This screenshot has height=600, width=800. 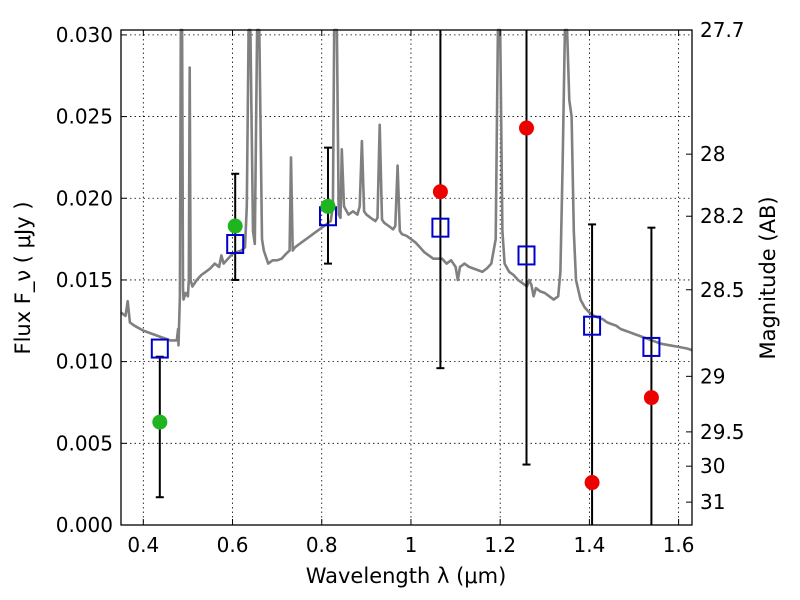 What do you see at coordinates (722, 216) in the screenshot?
I see `y2-tick-label-2: 28.2` at bounding box center [722, 216].